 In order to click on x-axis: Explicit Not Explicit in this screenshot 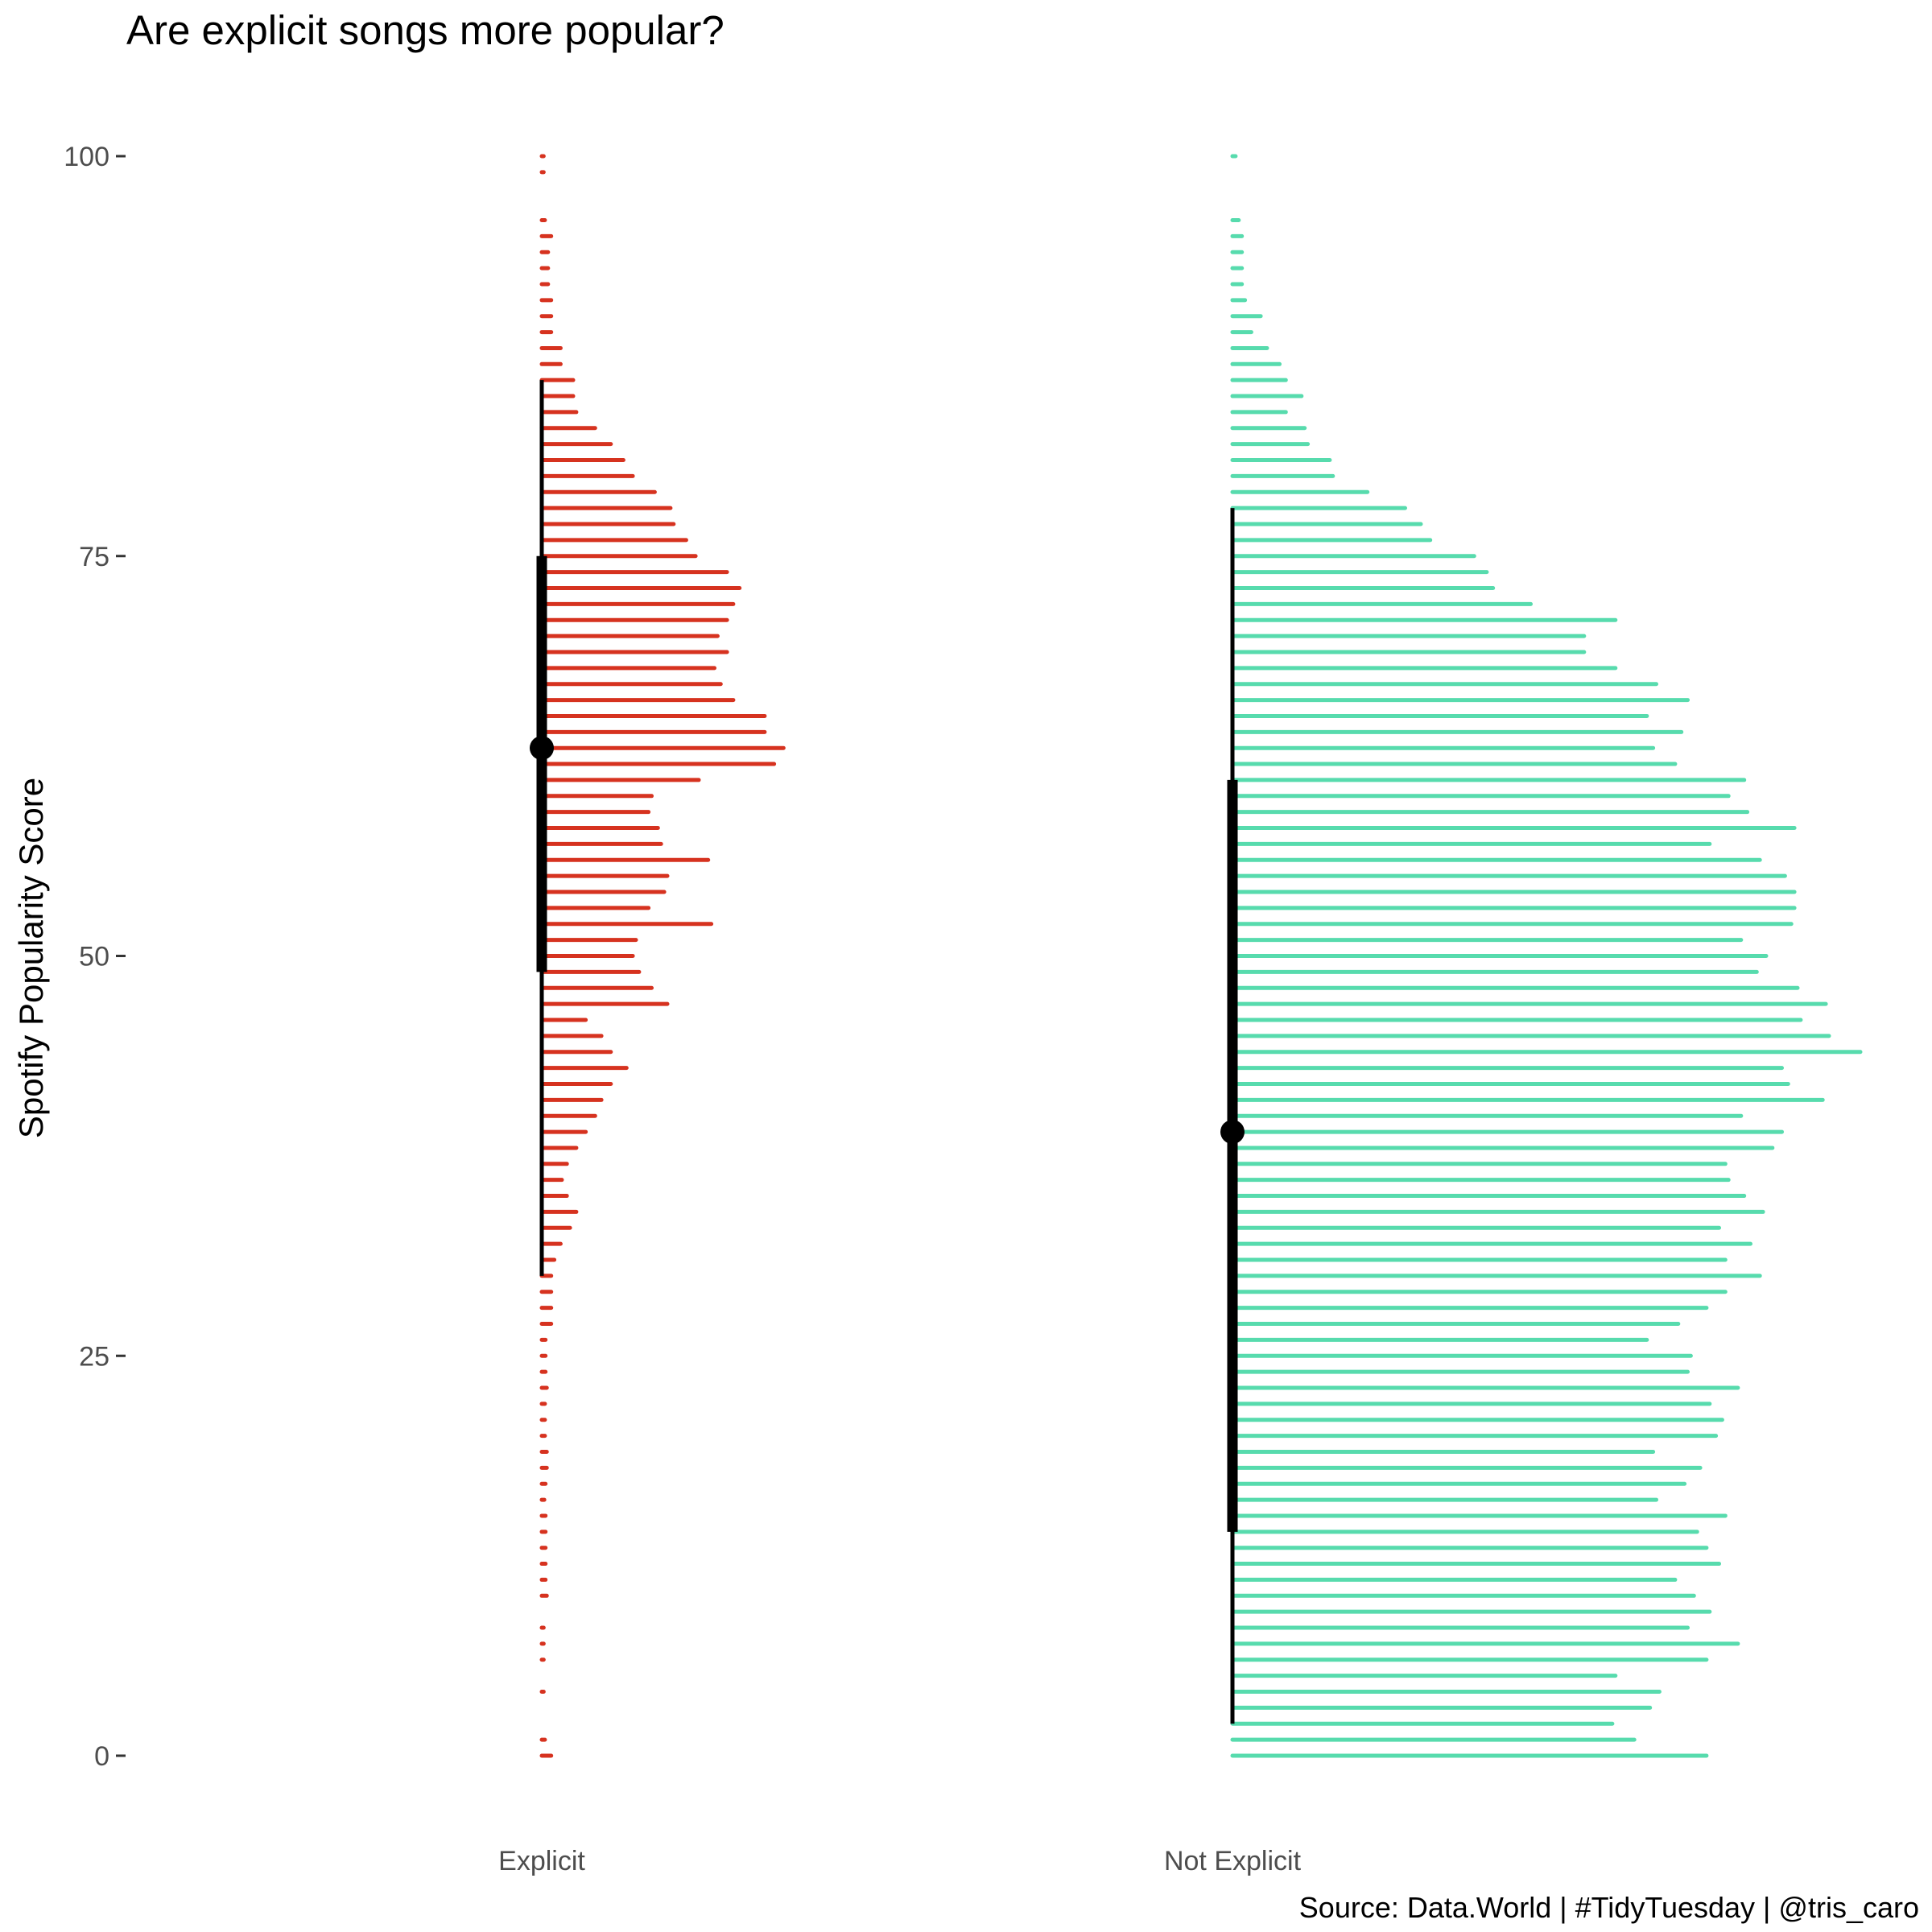, I will do `click(899, 1861)`.